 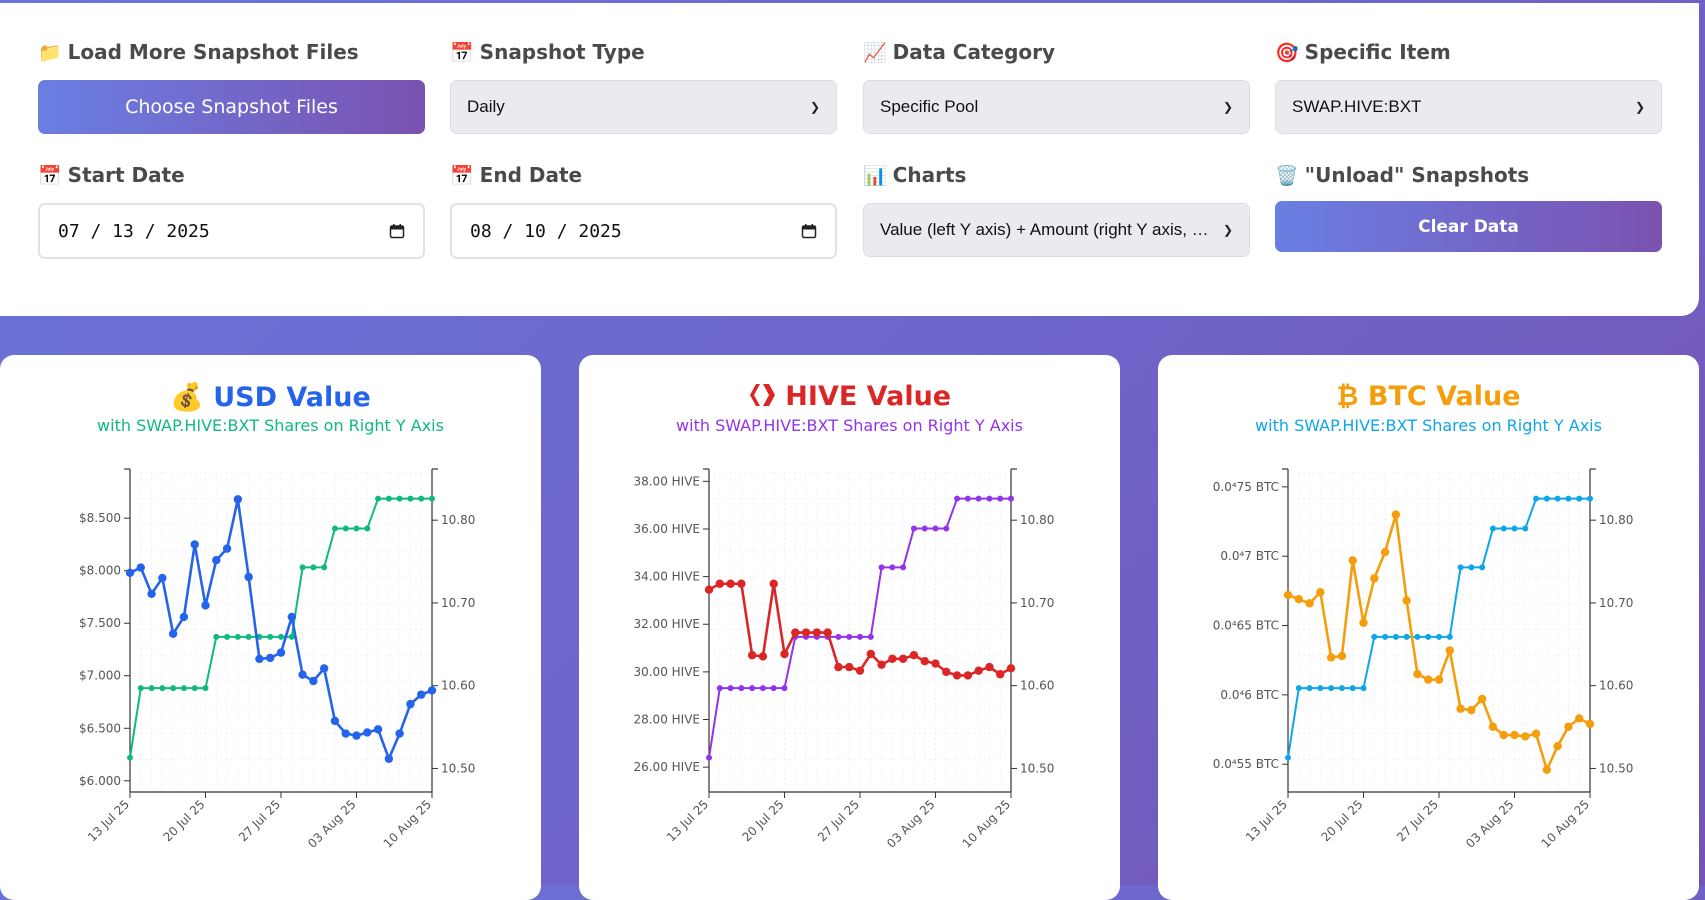 I want to click on start-date-input: 07 / 13 / 2025, so click(x=231, y=231).